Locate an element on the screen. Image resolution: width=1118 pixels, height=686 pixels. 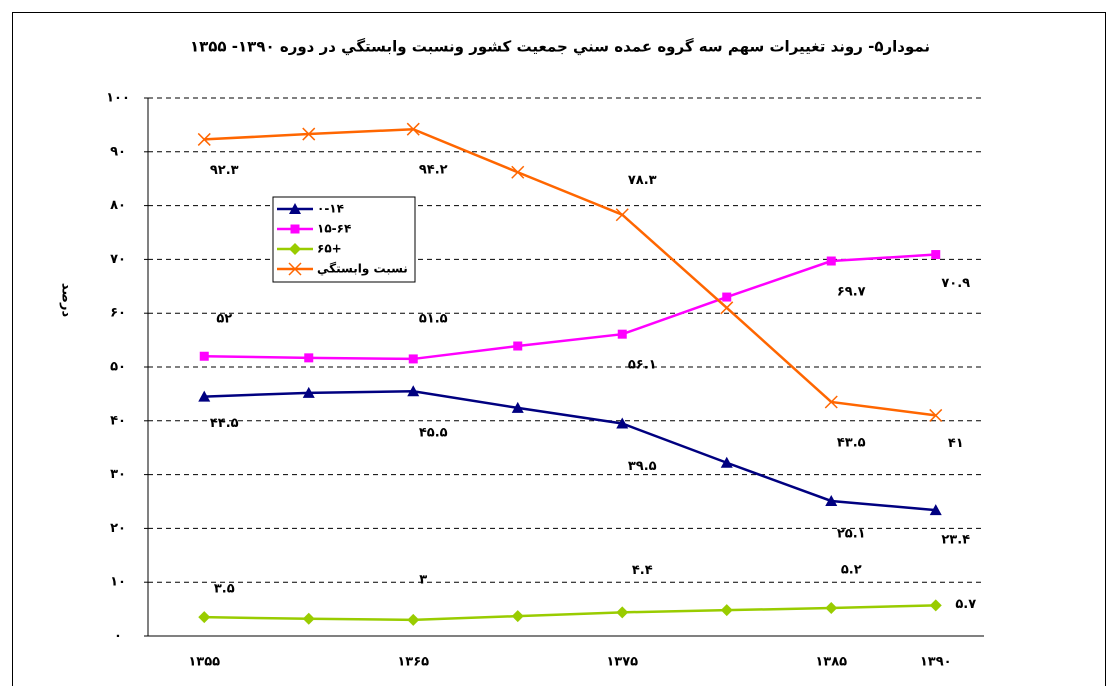
data-label: ۴۱ is located at coordinates (956, 443).